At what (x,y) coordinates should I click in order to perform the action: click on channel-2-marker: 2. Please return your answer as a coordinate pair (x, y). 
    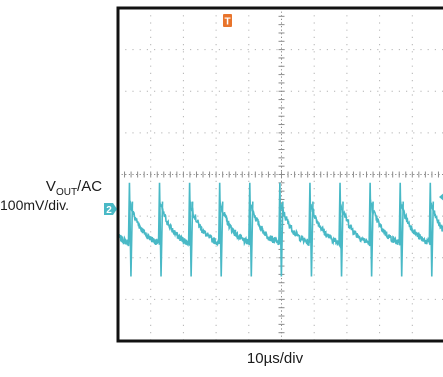
    Looking at the image, I should click on (110, 209).